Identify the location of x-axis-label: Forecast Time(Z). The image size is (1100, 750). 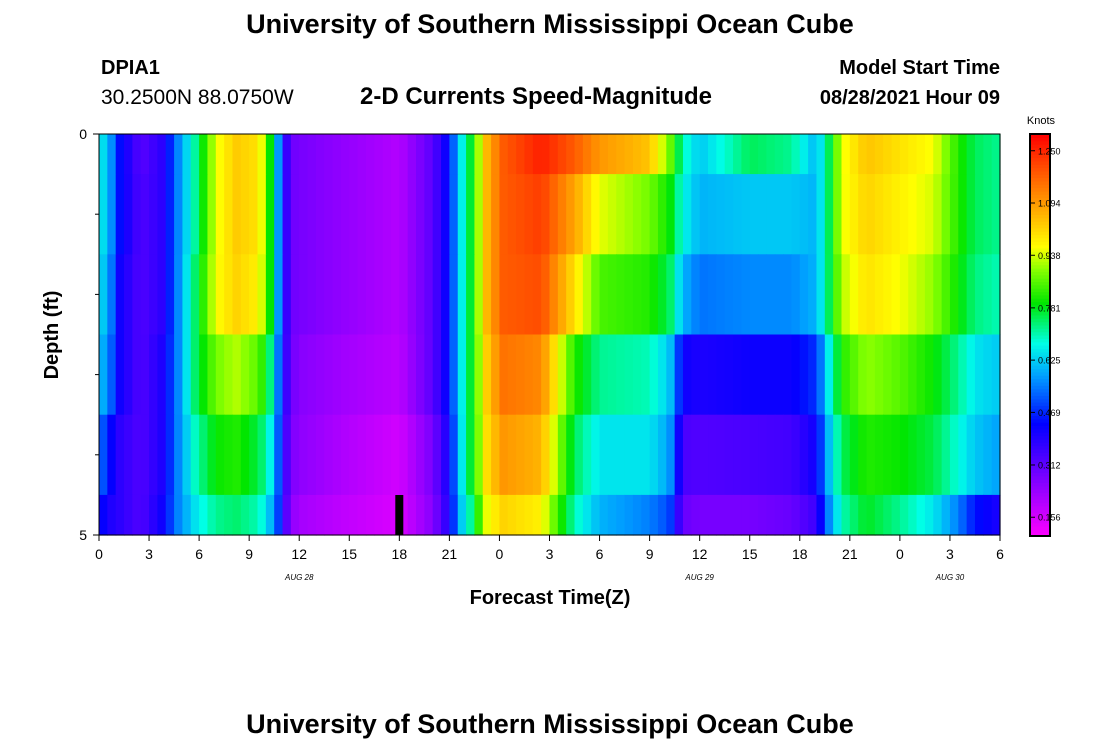
(550, 598).